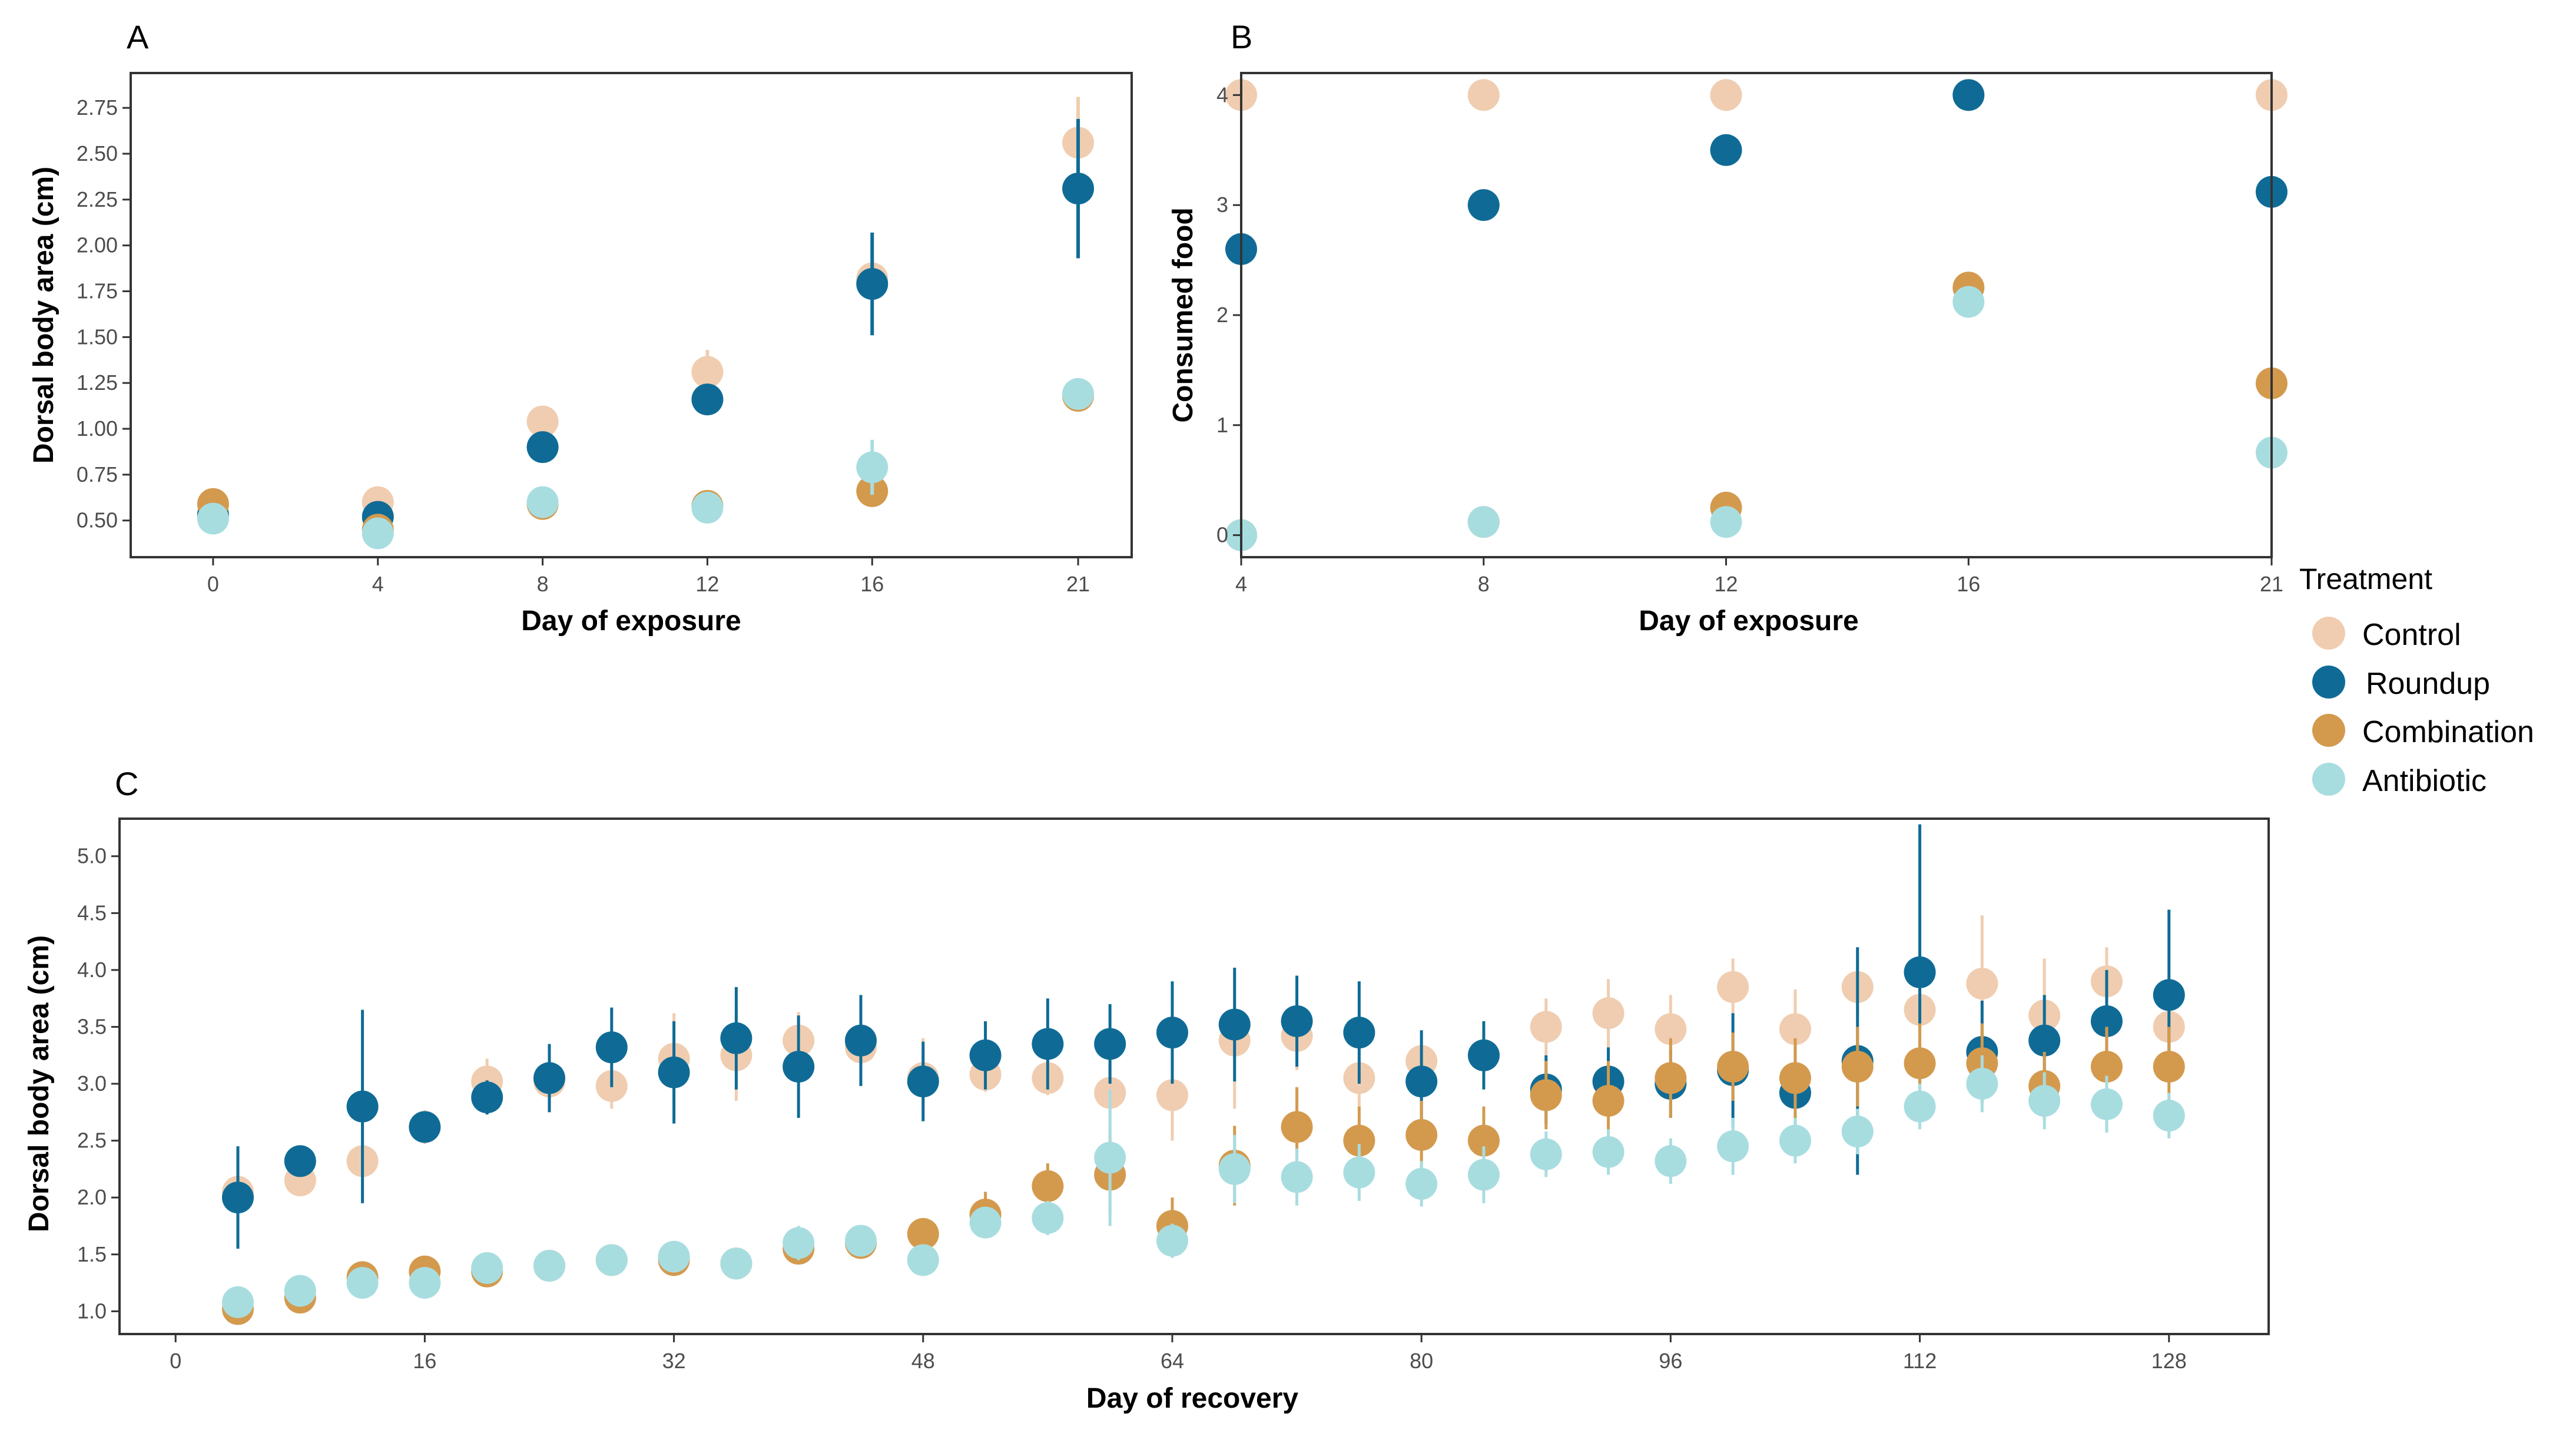 This screenshot has height=1443, width=2576. What do you see at coordinates (1483, 95) in the screenshot?
I see `panel-b-control-point` at bounding box center [1483, 95].